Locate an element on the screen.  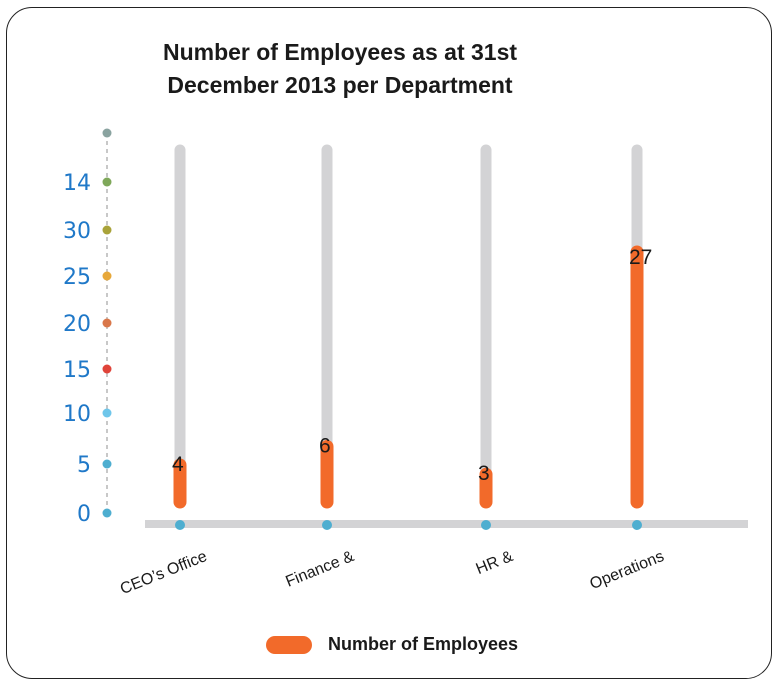
legend-label: Number of Employees is located at coordinates (423, 644).